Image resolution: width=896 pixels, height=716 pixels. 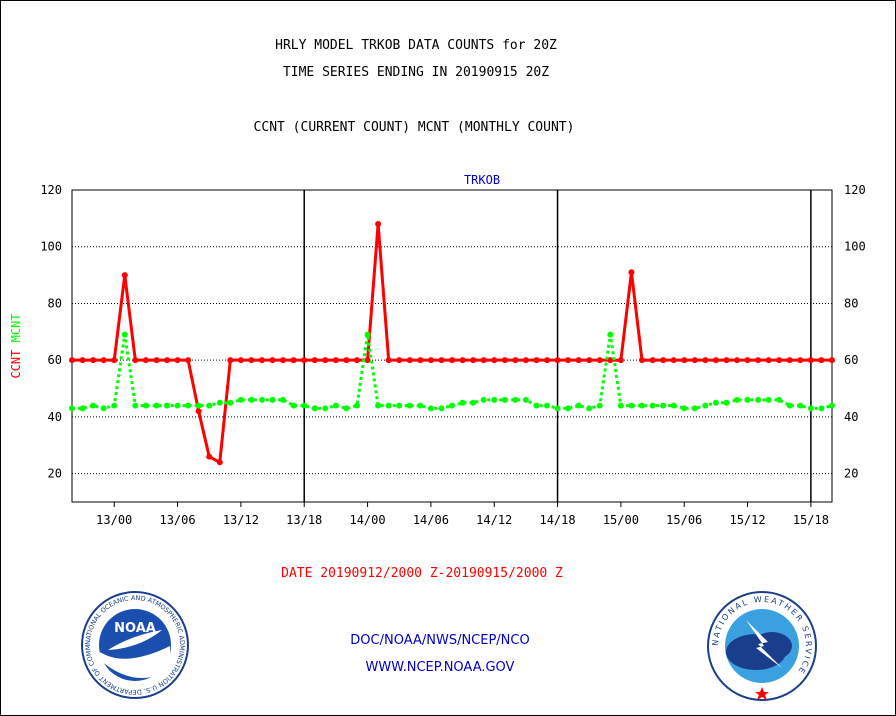 I want to click on x-tick-label: 14/06, so click(x=431, y=520).